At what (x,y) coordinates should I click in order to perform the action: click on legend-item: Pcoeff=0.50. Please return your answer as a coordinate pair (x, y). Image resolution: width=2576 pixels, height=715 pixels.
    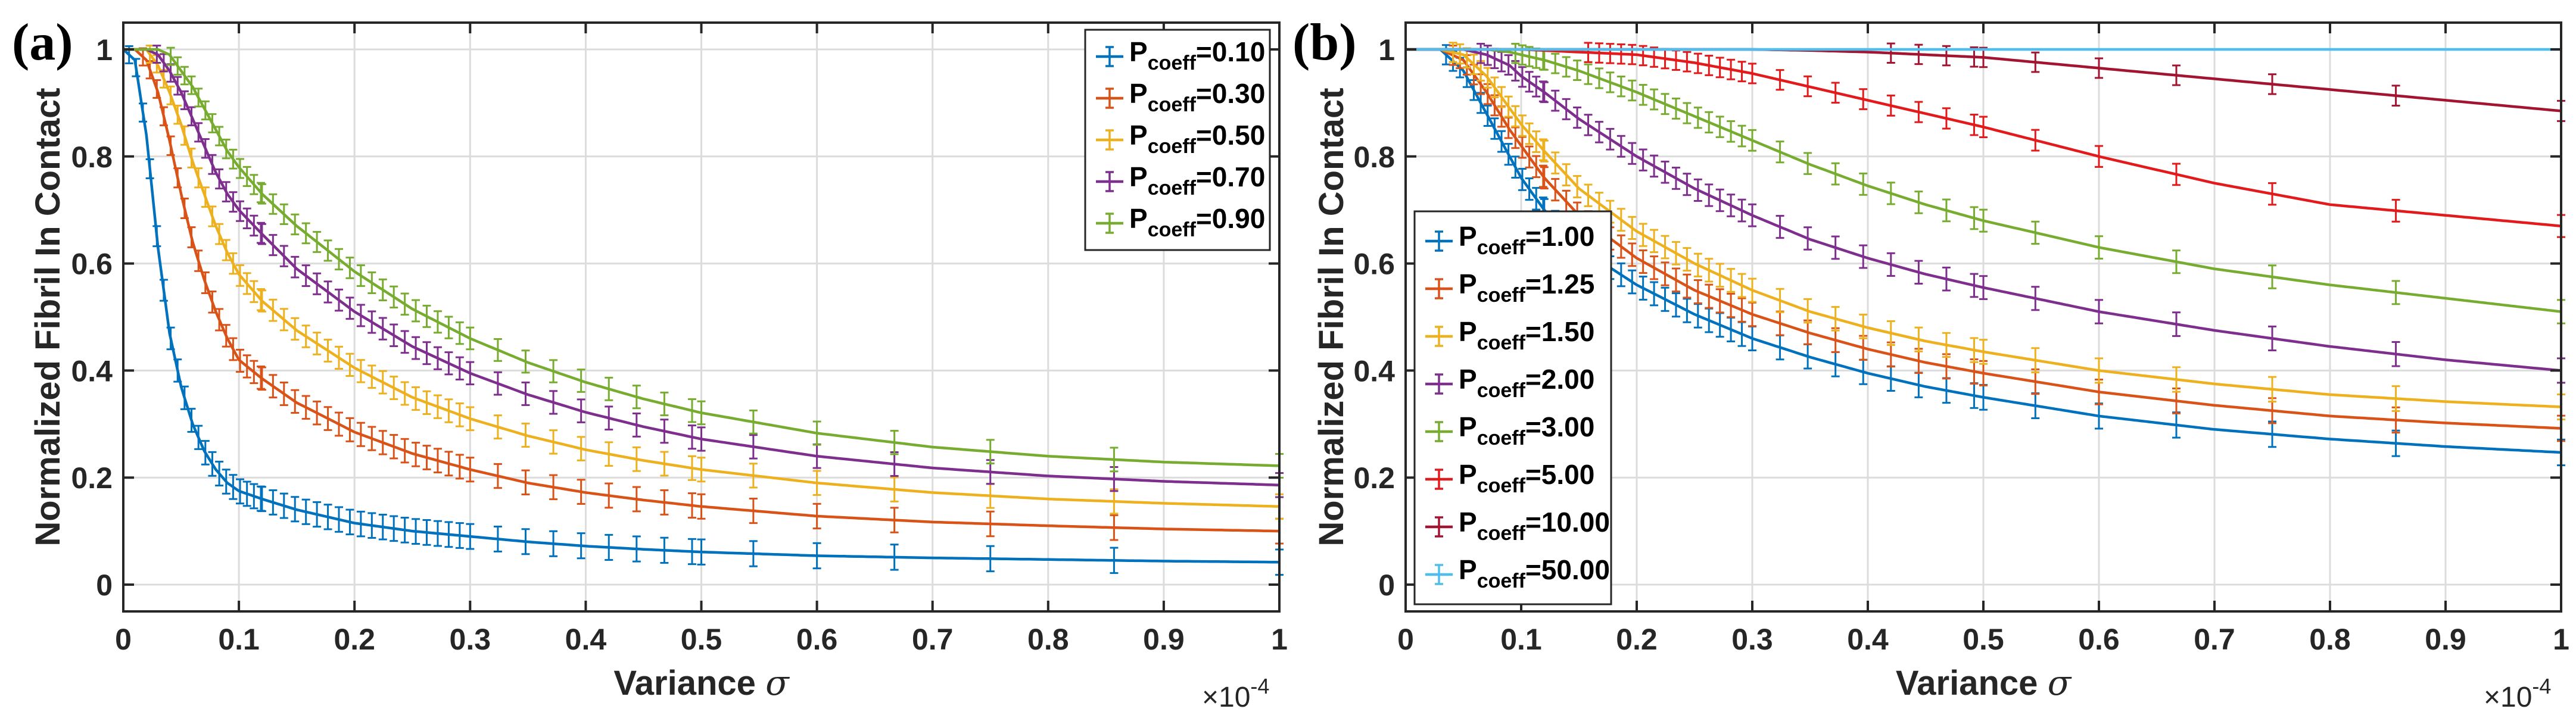
    Looking at the image, I should click on (1180, 139).